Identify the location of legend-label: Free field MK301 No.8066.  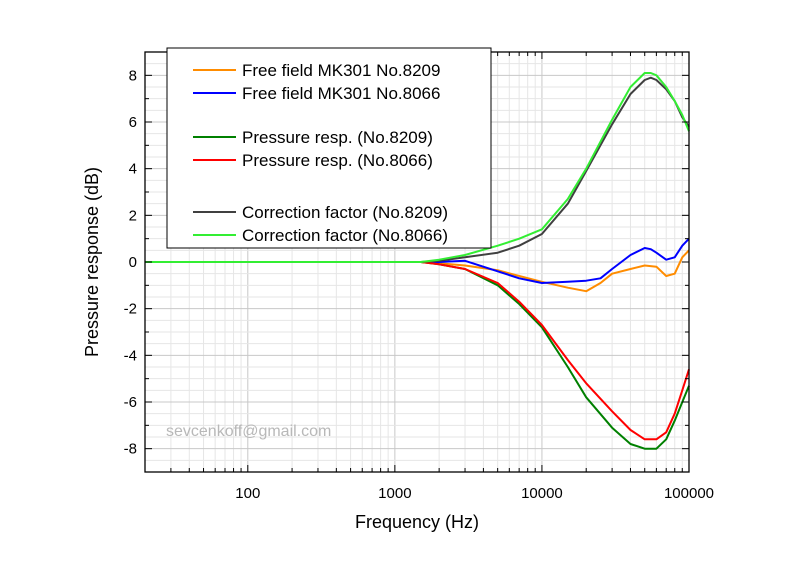
(341, 93).